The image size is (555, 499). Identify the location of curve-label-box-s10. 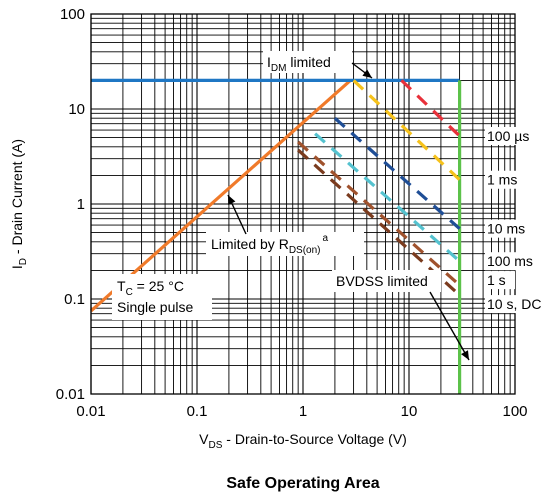
(520, 304).